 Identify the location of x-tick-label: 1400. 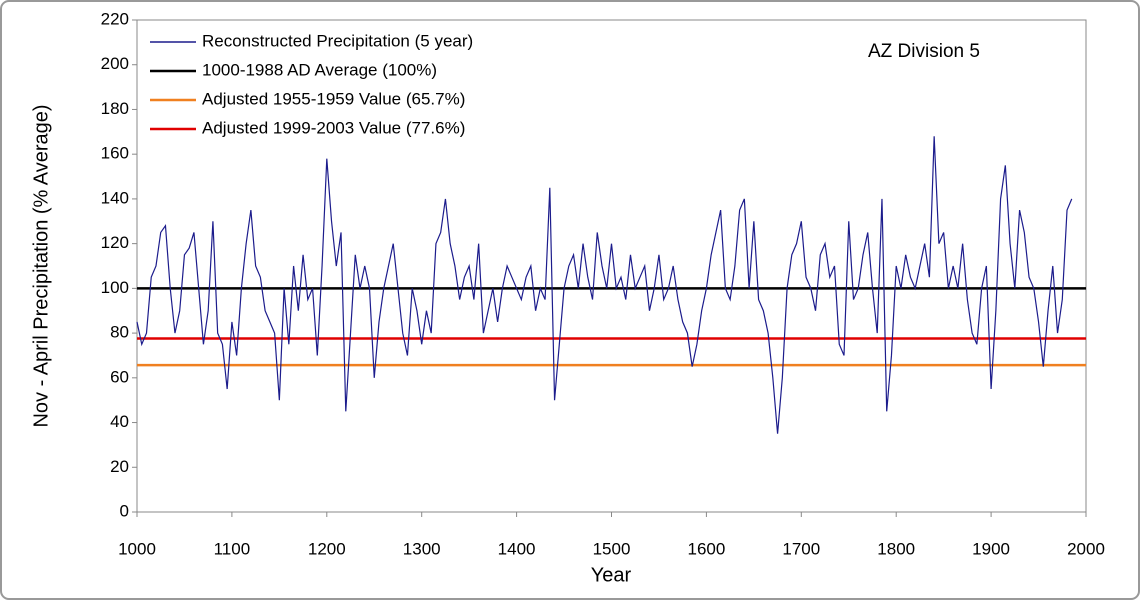
(517, 548).